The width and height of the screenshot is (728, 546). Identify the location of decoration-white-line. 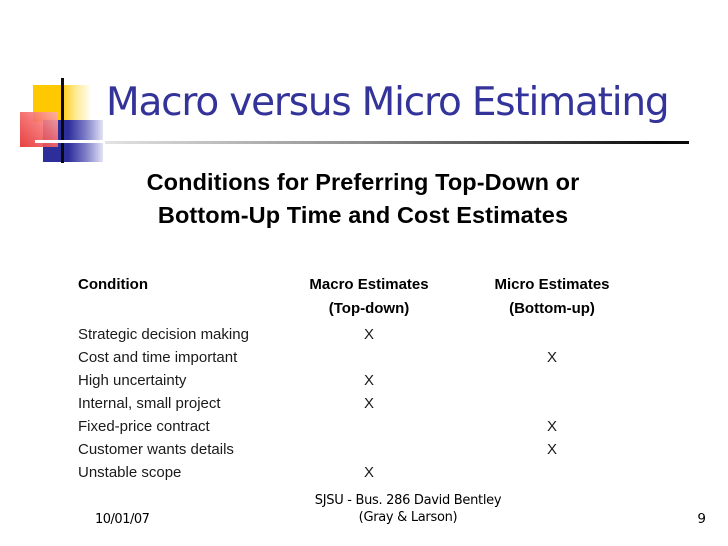
(70, 141).